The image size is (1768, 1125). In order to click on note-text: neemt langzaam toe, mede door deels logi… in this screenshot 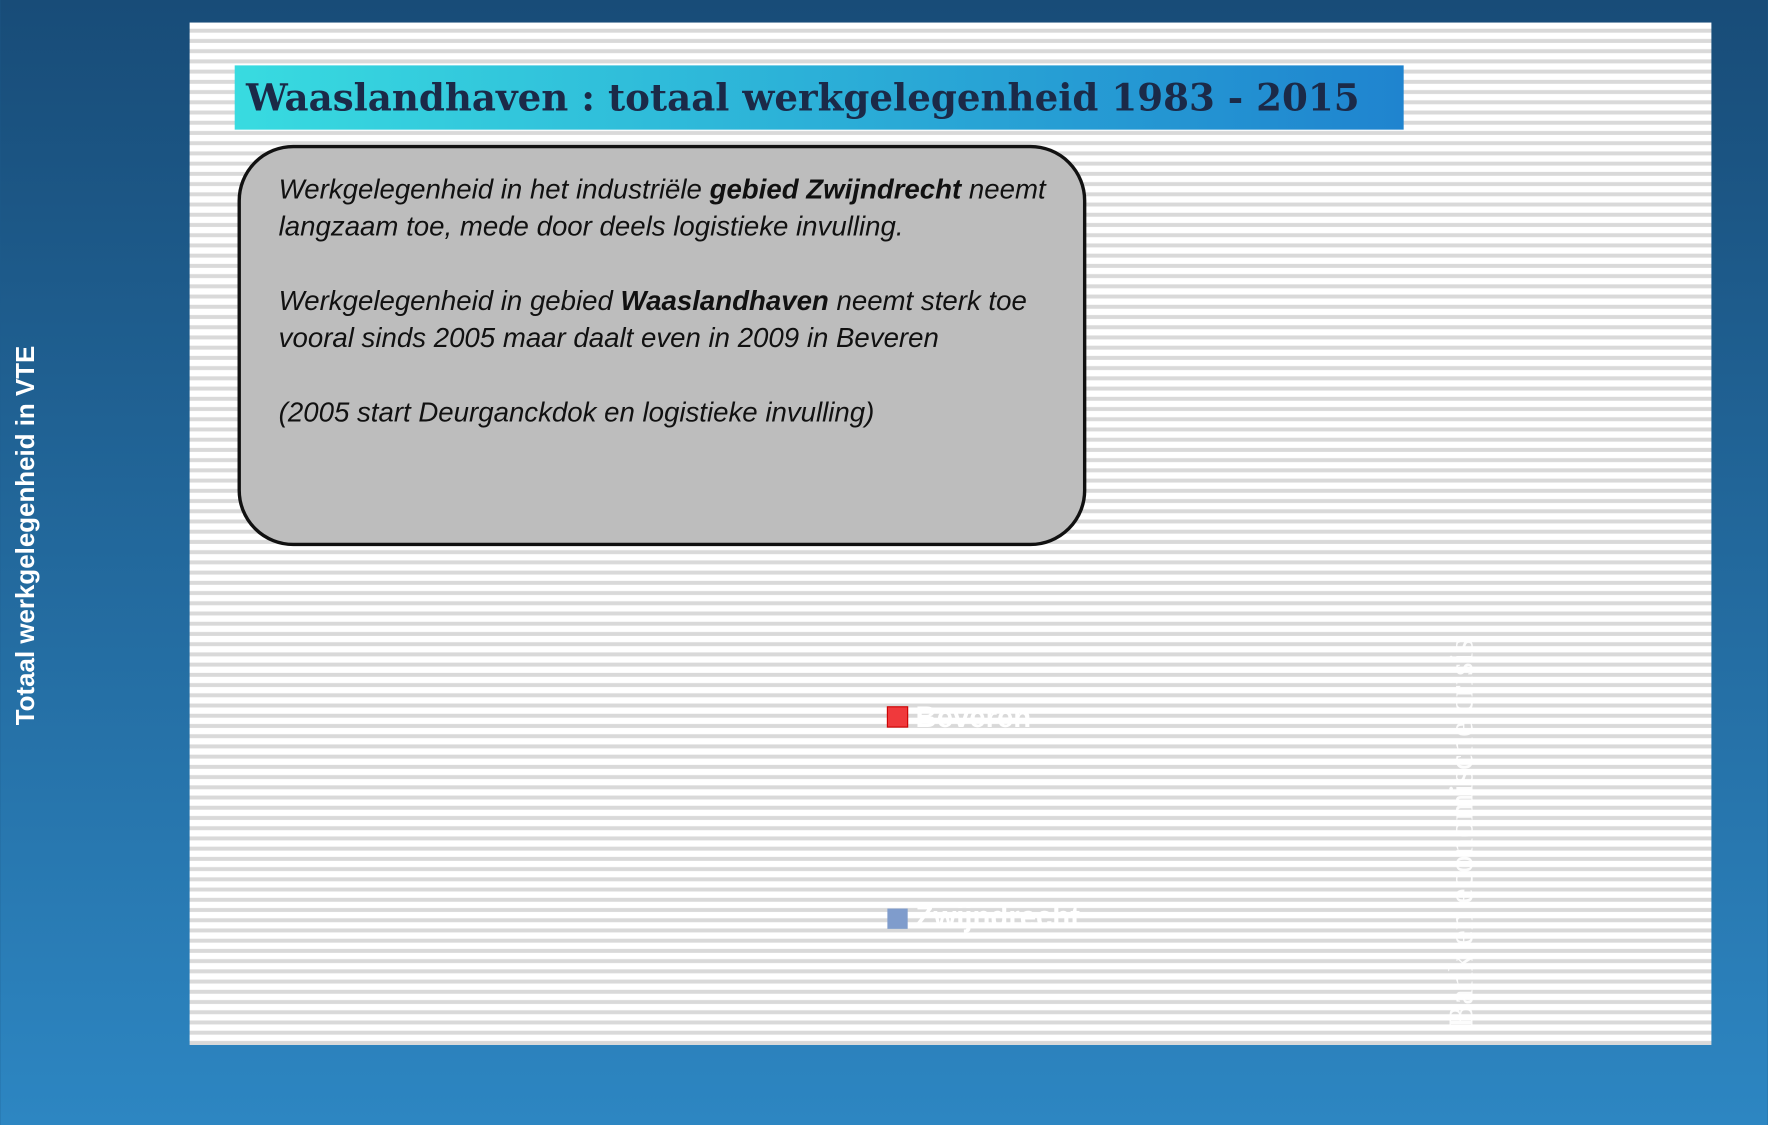, I will do `click(662, 208)`.